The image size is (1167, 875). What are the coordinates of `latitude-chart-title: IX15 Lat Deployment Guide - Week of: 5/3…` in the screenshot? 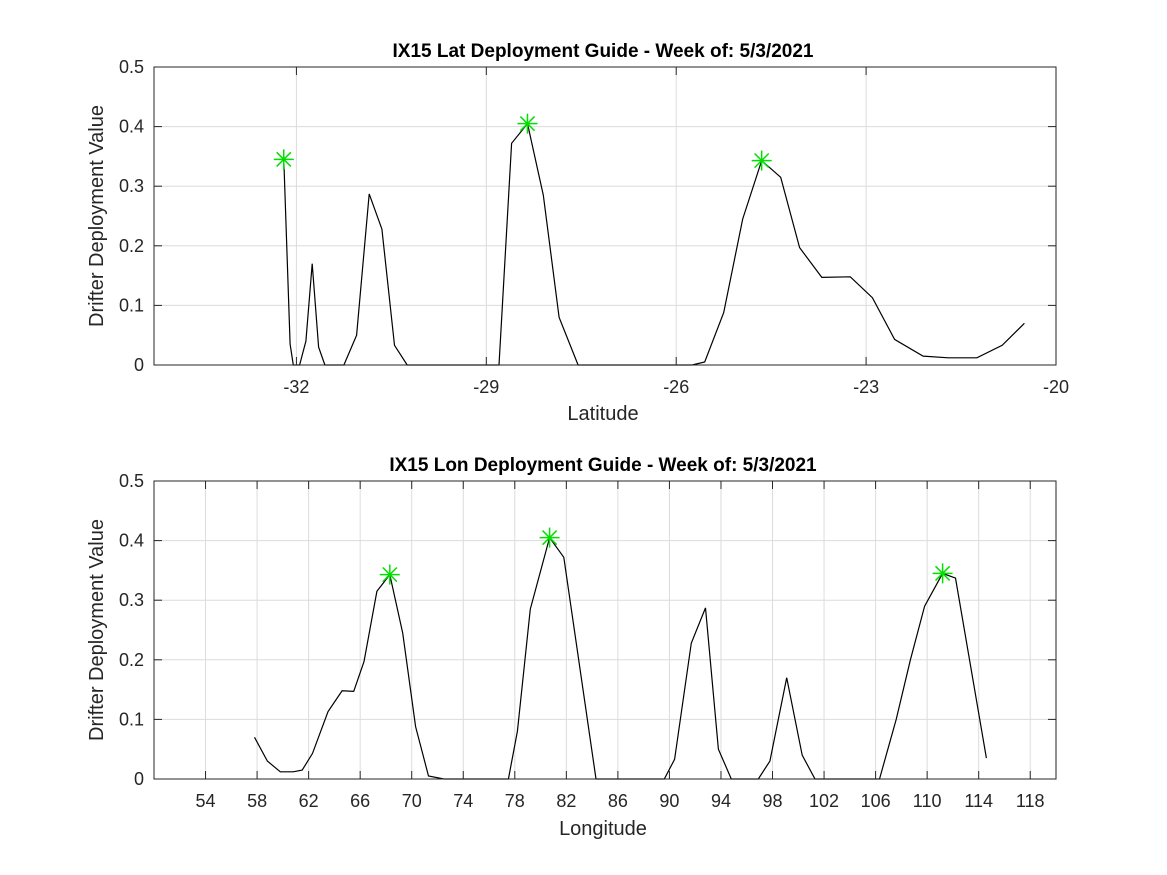 It's located at (603, 51).